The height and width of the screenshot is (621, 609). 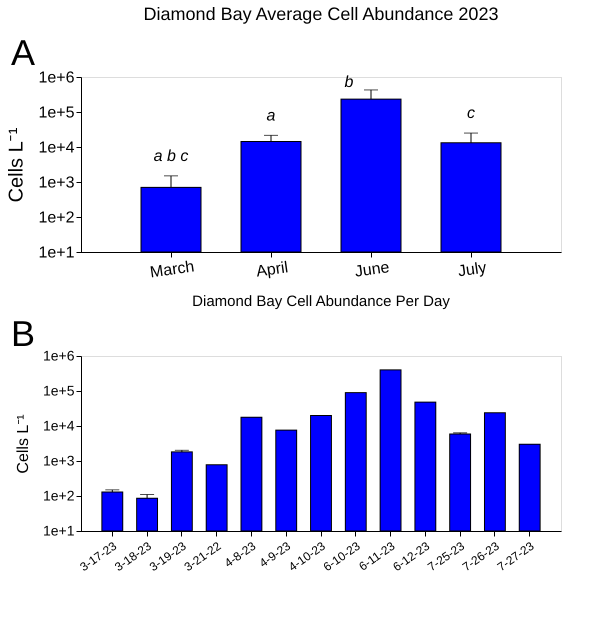 What do you see at coordinates (349, 82) in the screenshot?
I see `annotation: b` at bounding box center [349, 82].